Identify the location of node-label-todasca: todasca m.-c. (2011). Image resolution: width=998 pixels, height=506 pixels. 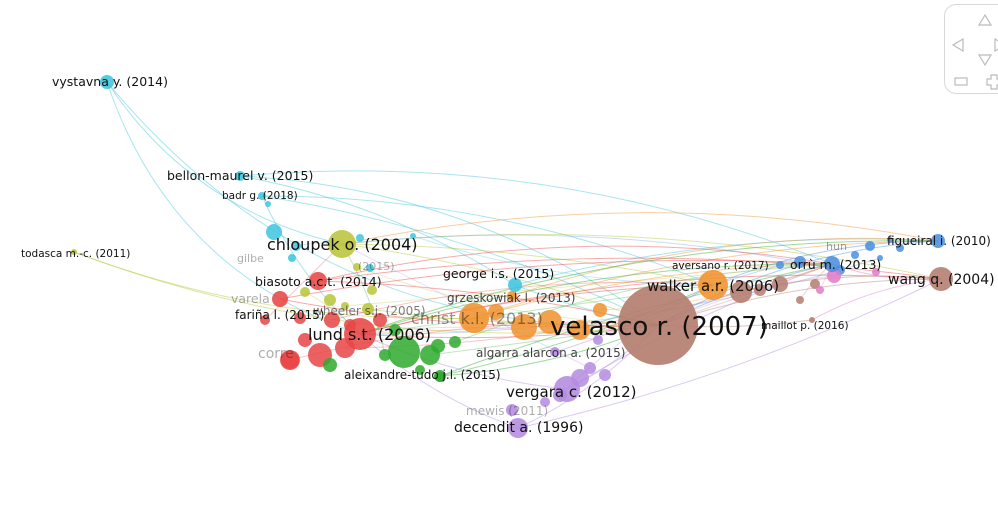
(75, 254).